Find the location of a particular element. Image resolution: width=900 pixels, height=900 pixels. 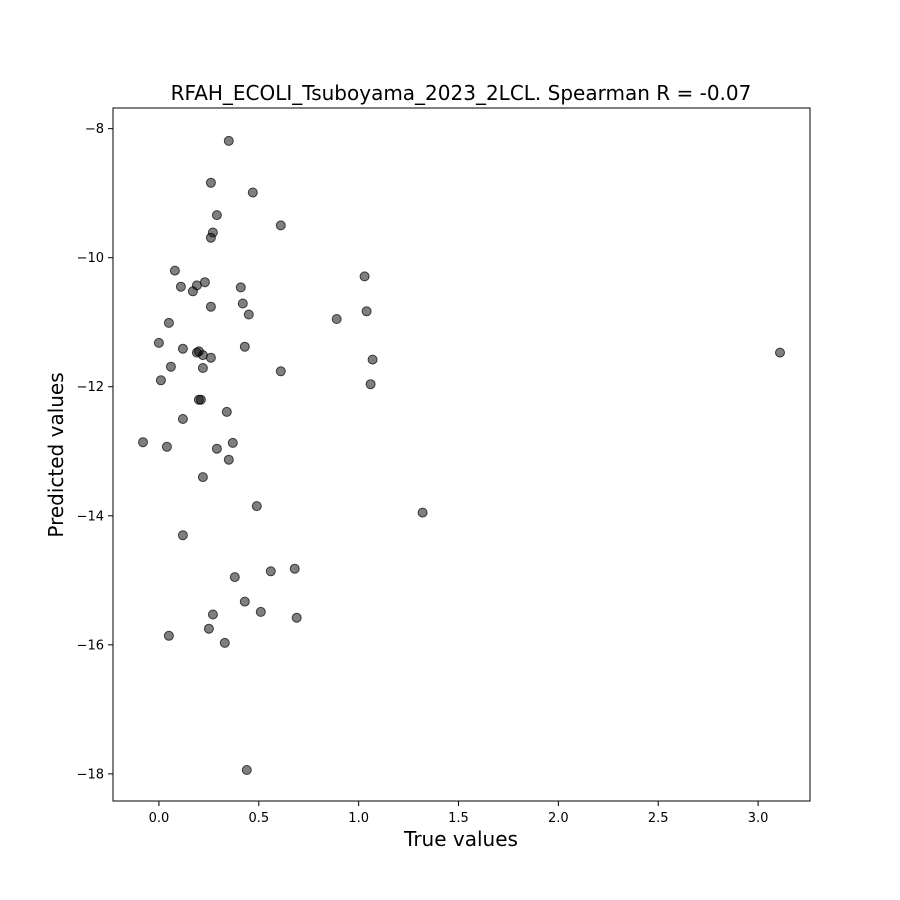

y-axis-label: Predicted values is located at coordinates (56, 454).